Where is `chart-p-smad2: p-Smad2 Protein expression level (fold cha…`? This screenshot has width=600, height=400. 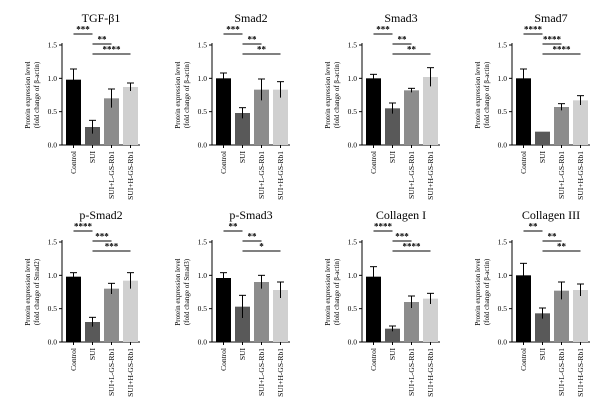
chart-p-smad2: p-Smad2 Protein expression level (fold cha… is located at coordinates (82, 302).